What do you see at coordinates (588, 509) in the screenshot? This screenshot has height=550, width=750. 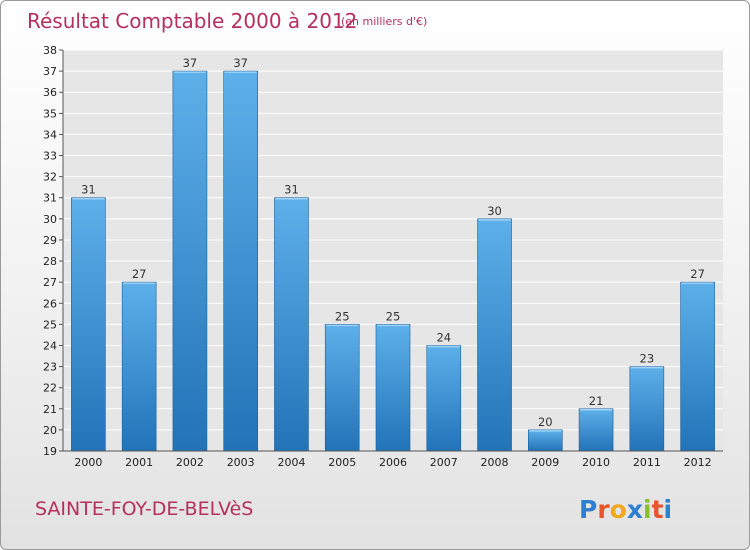 I see `logo-letter: P` at bounding box center [588, 509].